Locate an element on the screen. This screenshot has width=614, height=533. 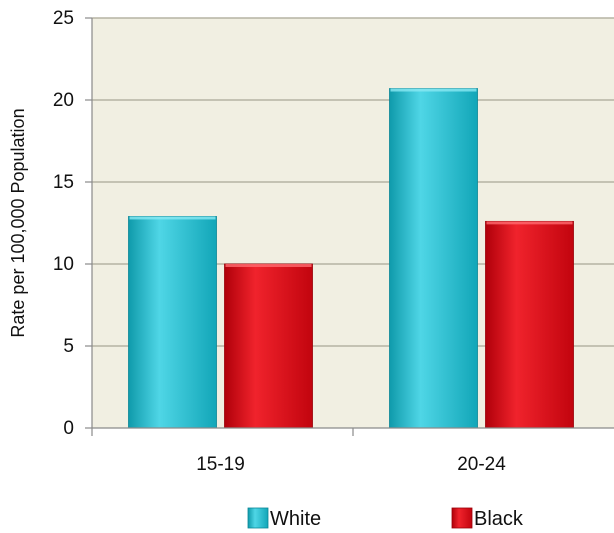
y-tick-label: 10 is located at coordinates (63, 264).